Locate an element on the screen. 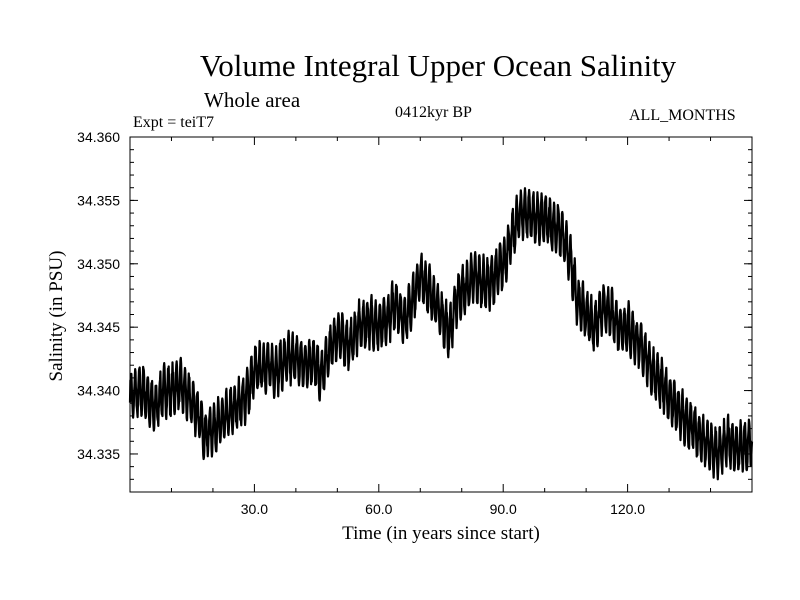  chart-title: Volume Integral Upper Ocean Salinity is located at coordinates (438, 65).